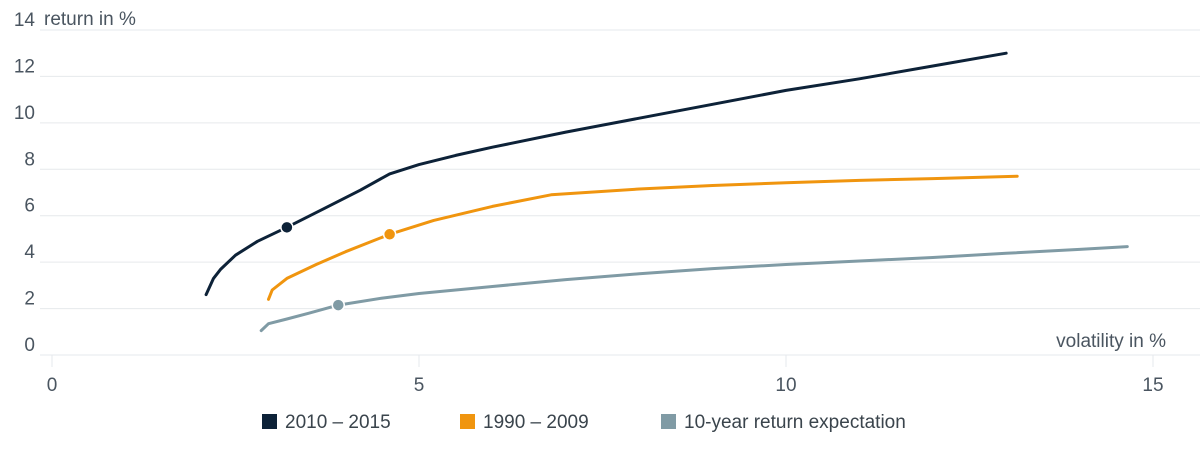 Image resolution: width=1200 pixels, height=452 pixels. Describe the element at coordinates (29, 252) in the screenshot. I see `y-tick-label: 4` at that location.